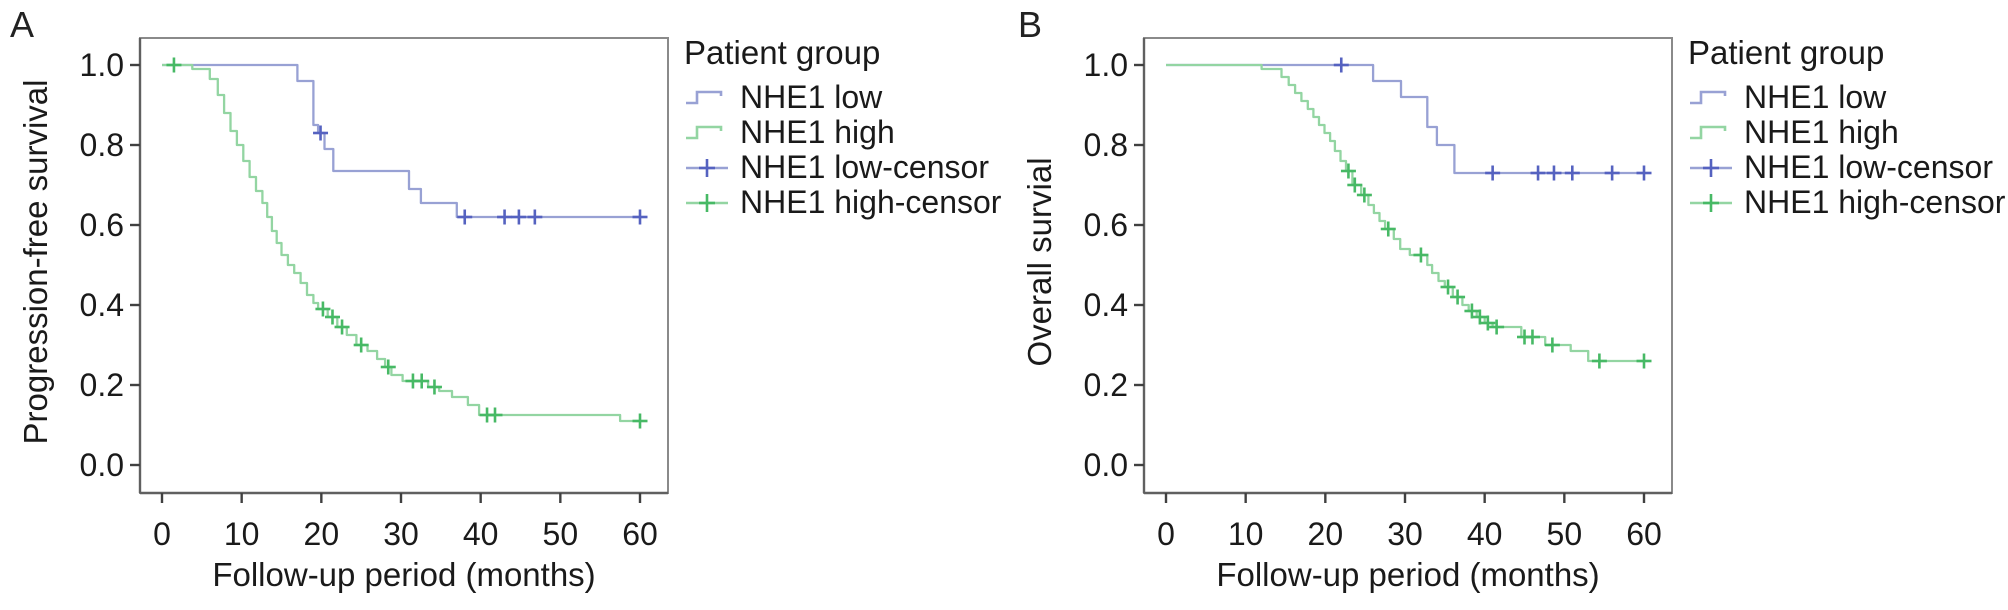  I want to click on legend-b: Patient group NHE1 low NHE1 high, so click(1846, 127).